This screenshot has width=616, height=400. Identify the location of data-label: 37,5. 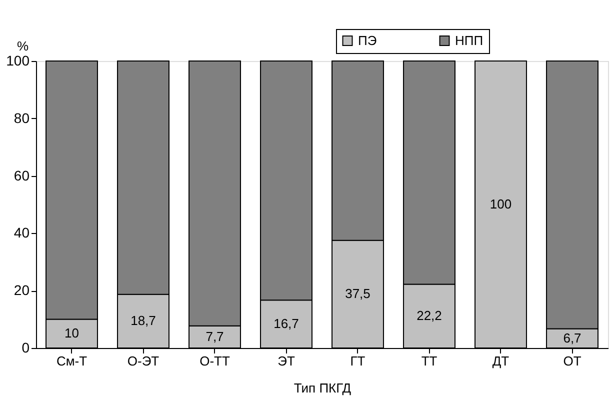
(357, 294).